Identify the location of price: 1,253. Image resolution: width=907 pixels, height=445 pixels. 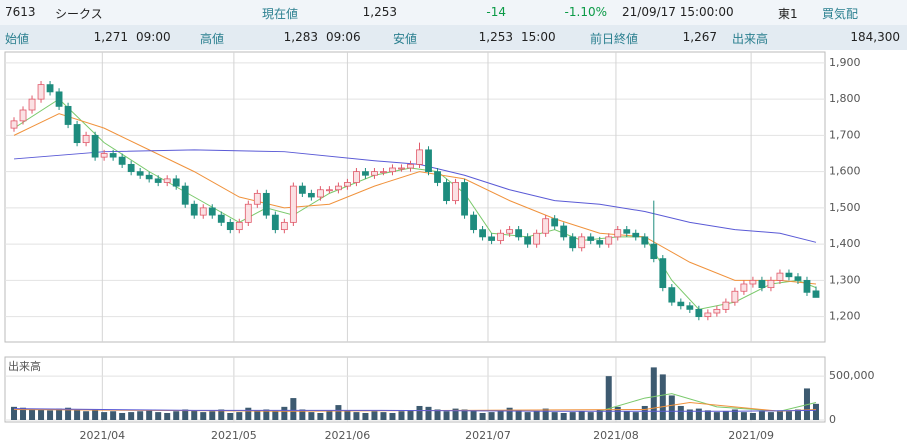
(379, 12).